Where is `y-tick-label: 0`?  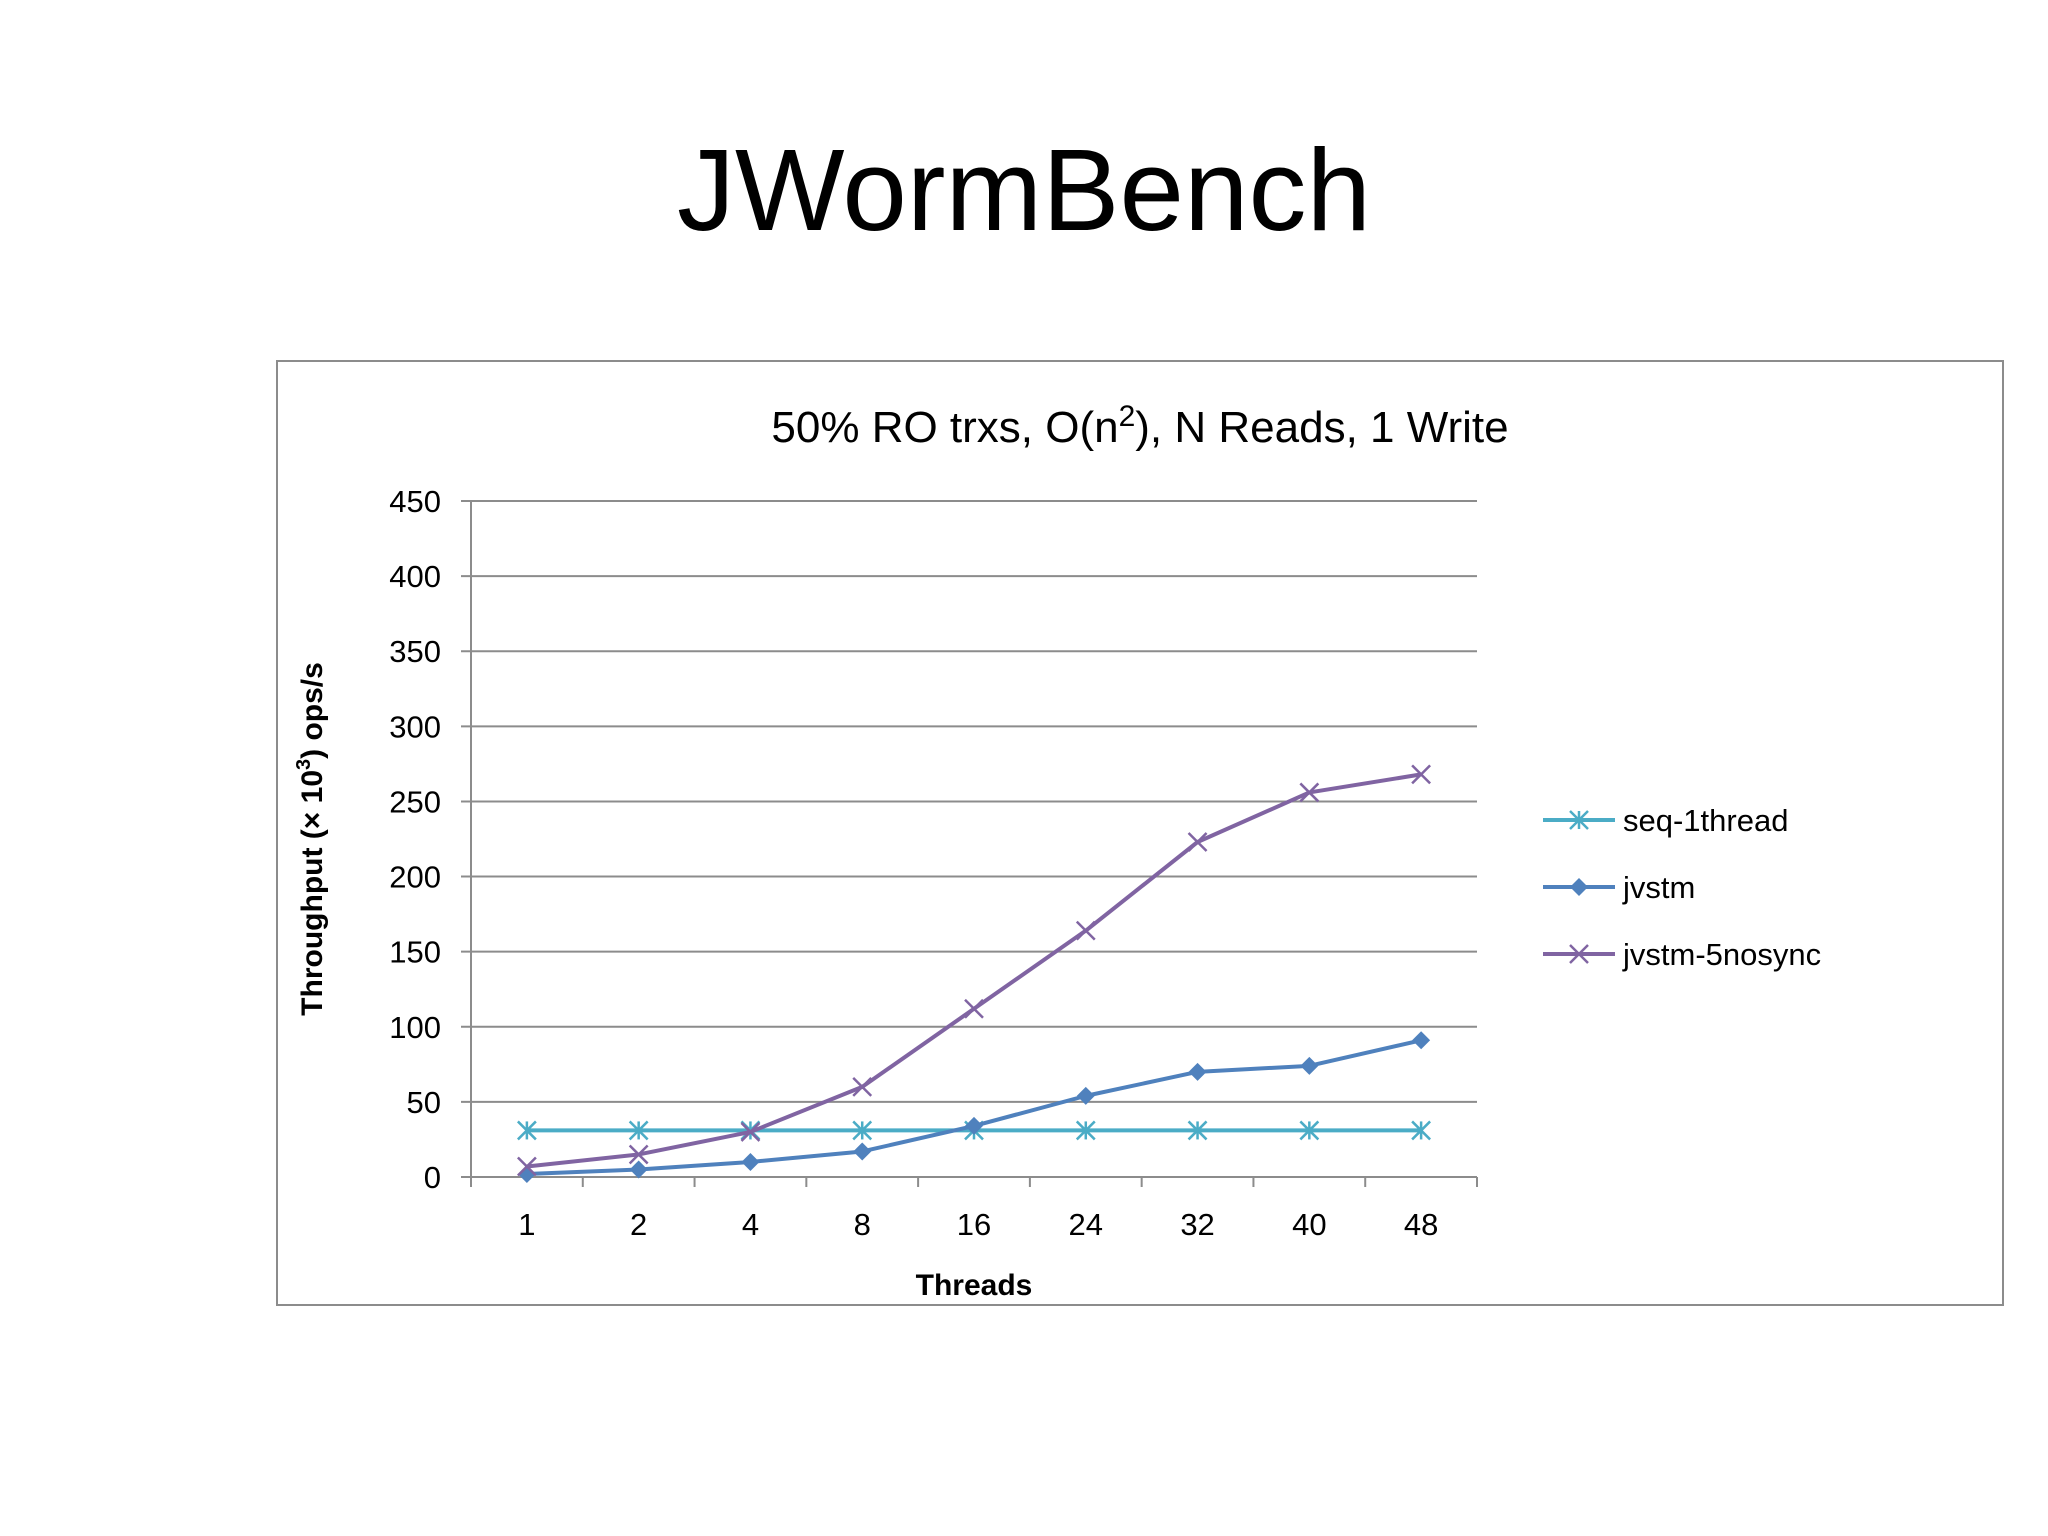 y-tick-label: 0 is located at coordinates (432, 1177).